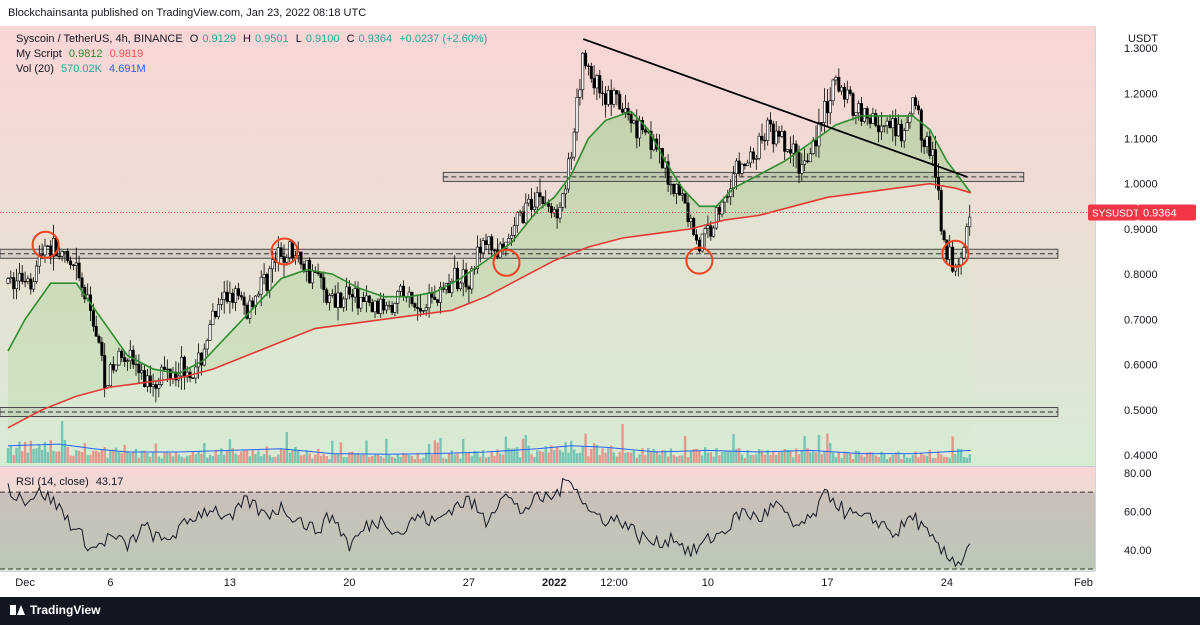 The image size is (1200, 625). What do you see at coordinates (489, 522) in the screenshot?
I see `rsi-line` at bounding box center [489, 522].